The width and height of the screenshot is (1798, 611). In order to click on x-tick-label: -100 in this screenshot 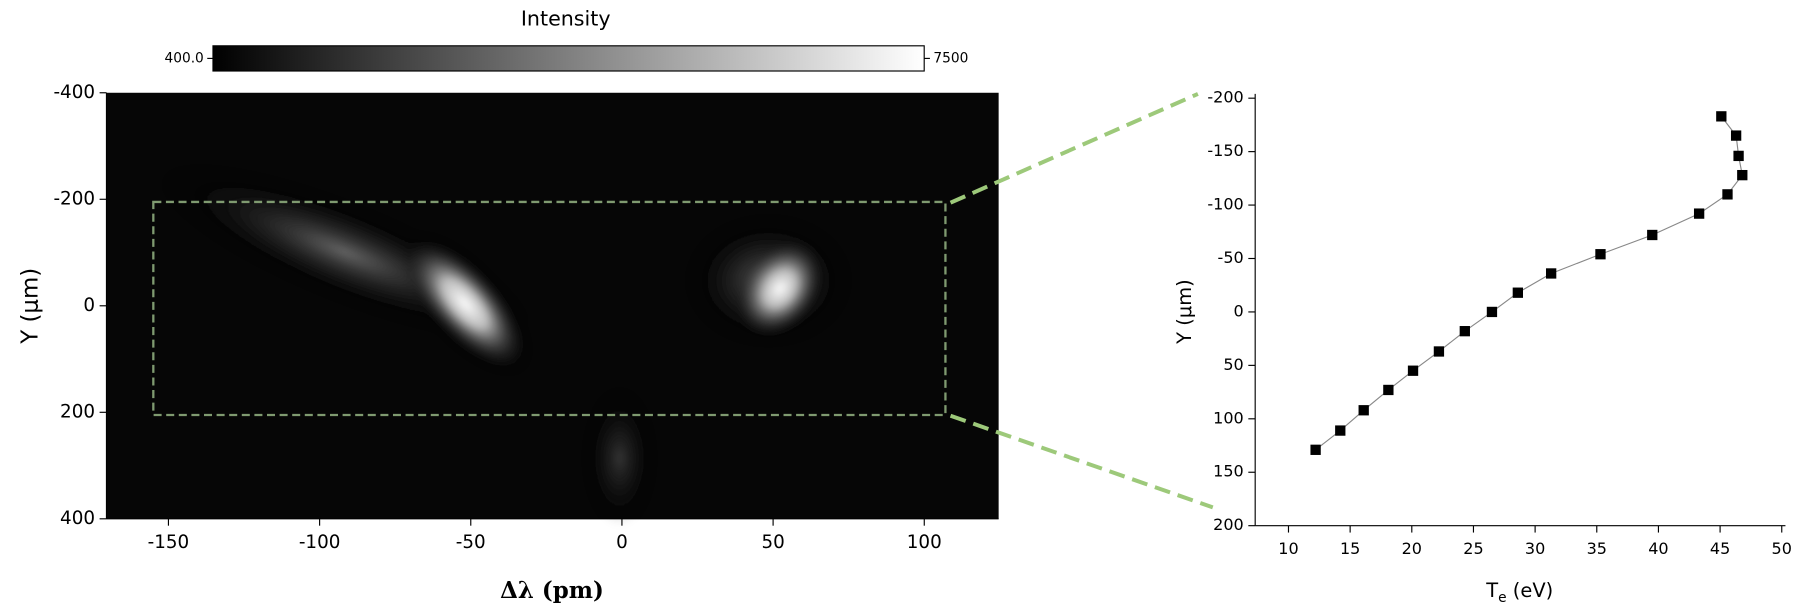, I will do `click(320, 542)`.